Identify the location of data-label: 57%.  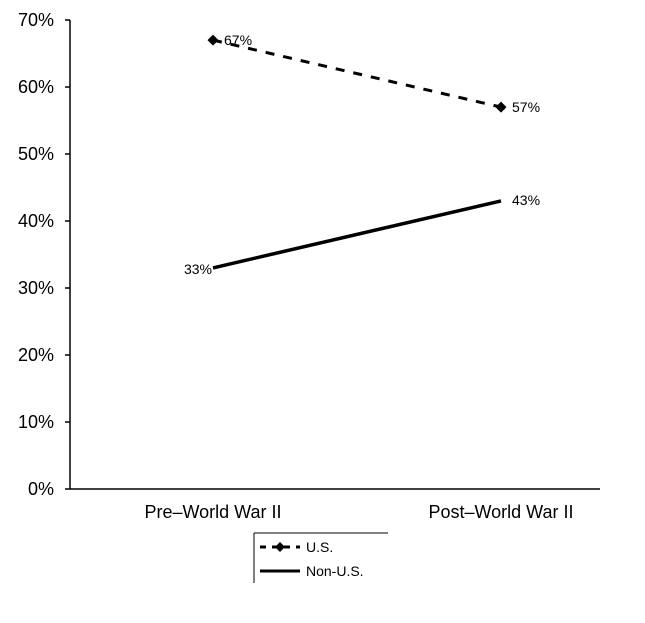
(526, 107).